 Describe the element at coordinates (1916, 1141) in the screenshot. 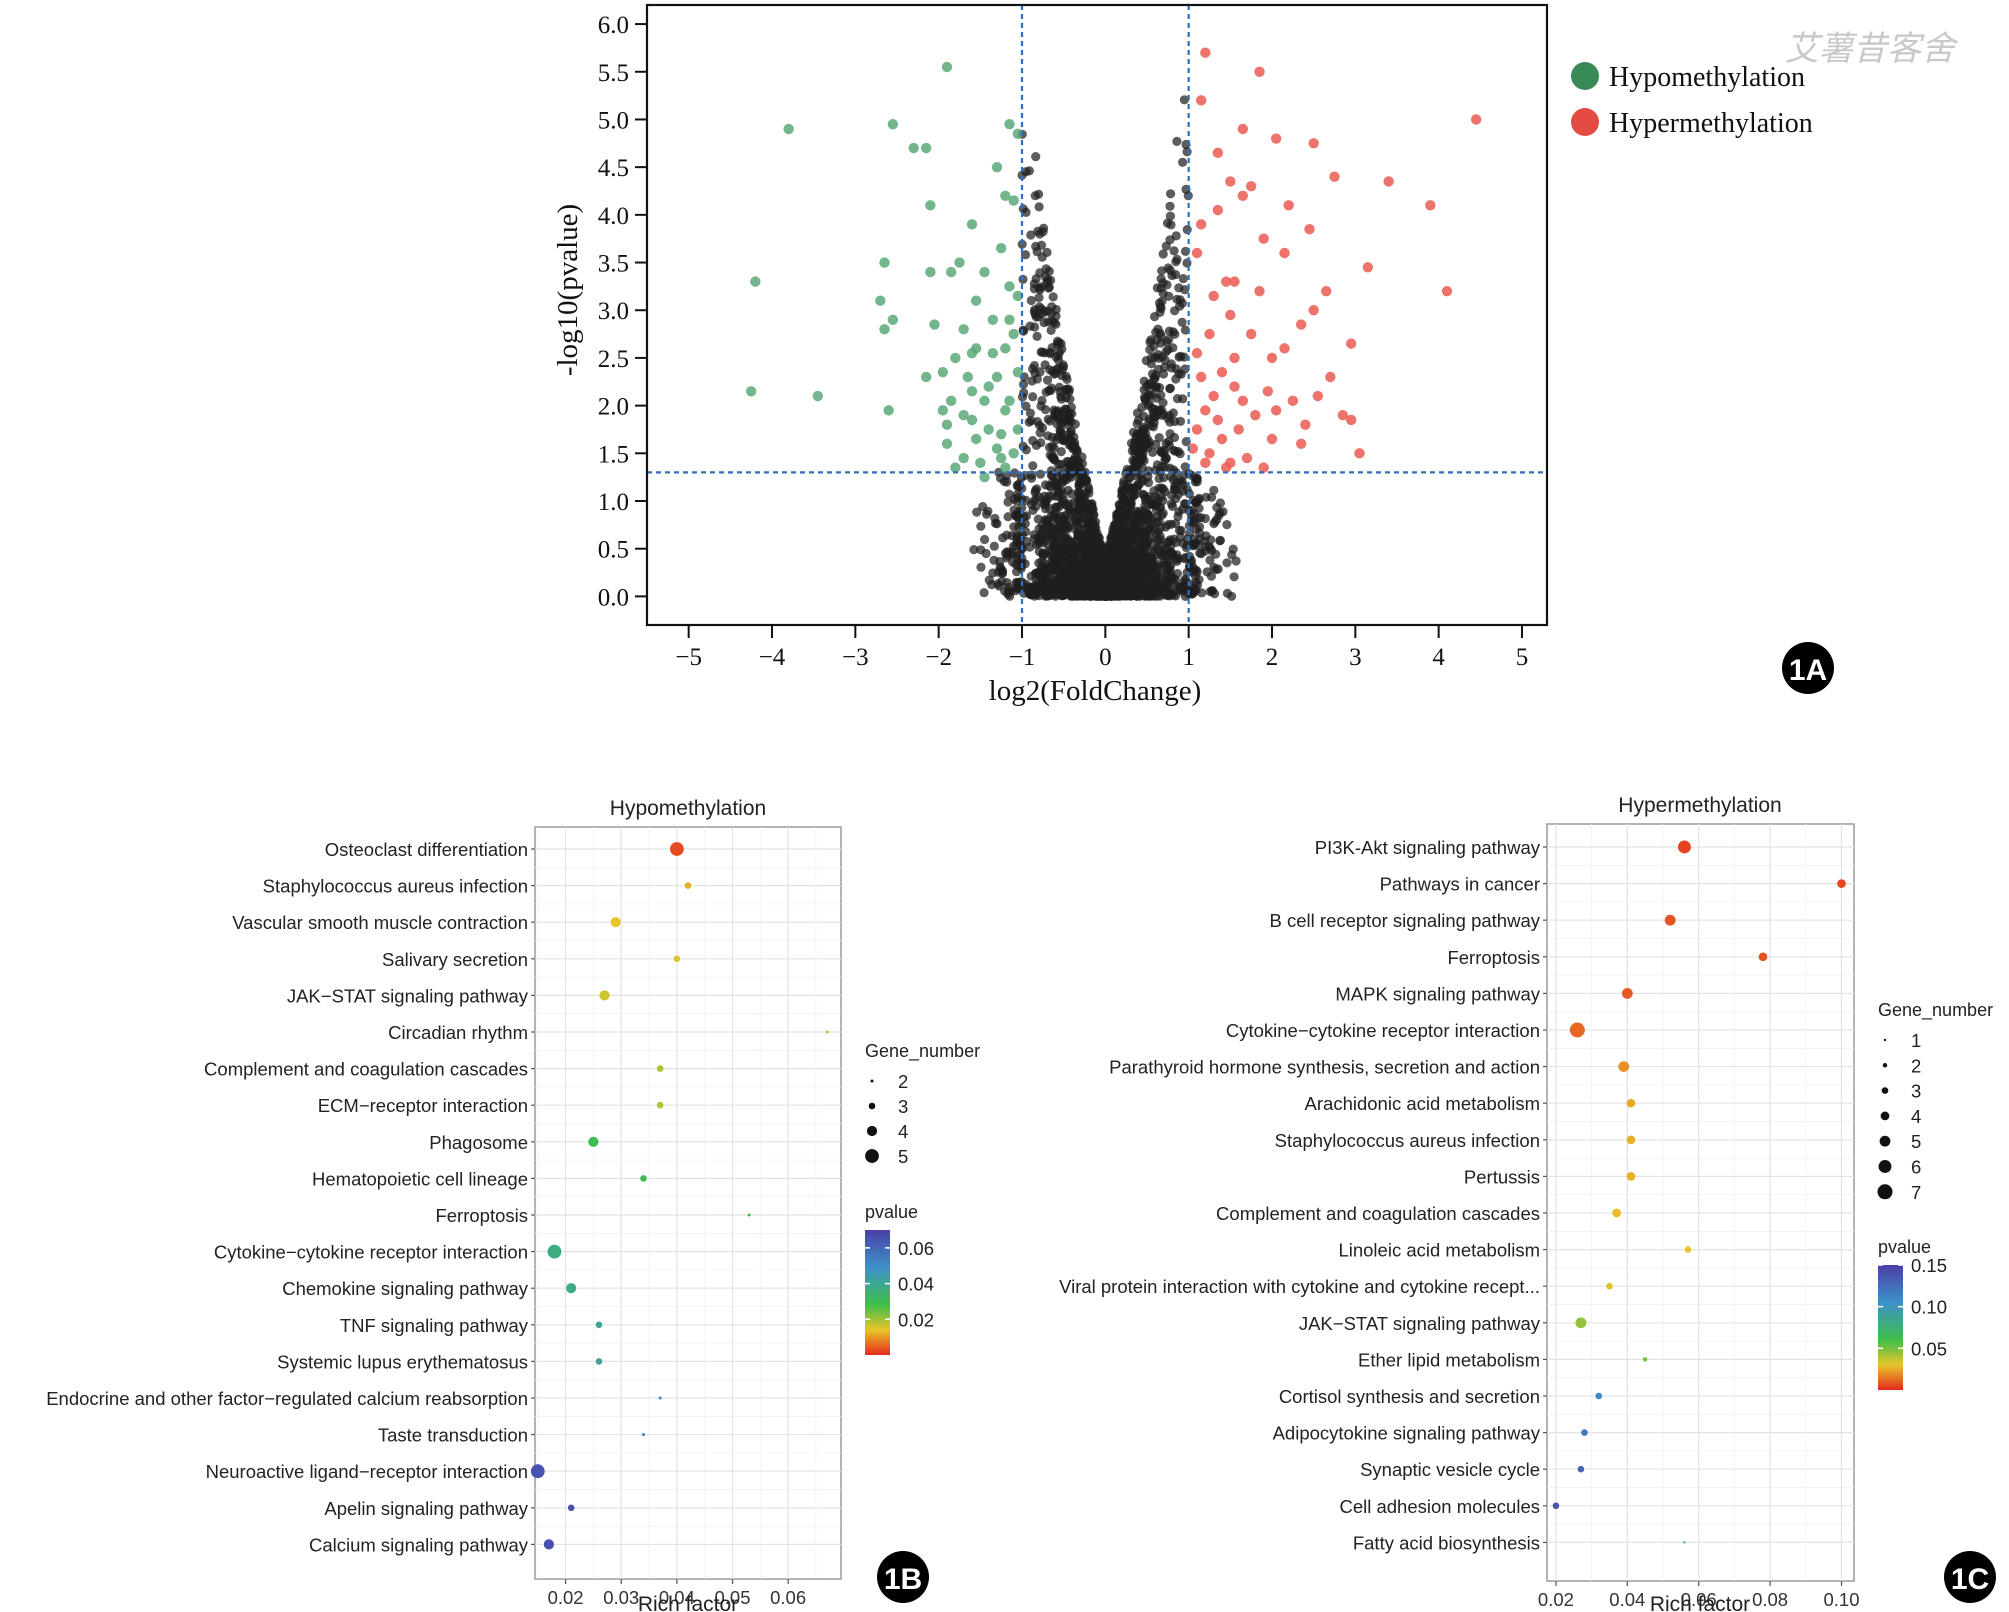

I see `size-legend-label: 5` at that location.